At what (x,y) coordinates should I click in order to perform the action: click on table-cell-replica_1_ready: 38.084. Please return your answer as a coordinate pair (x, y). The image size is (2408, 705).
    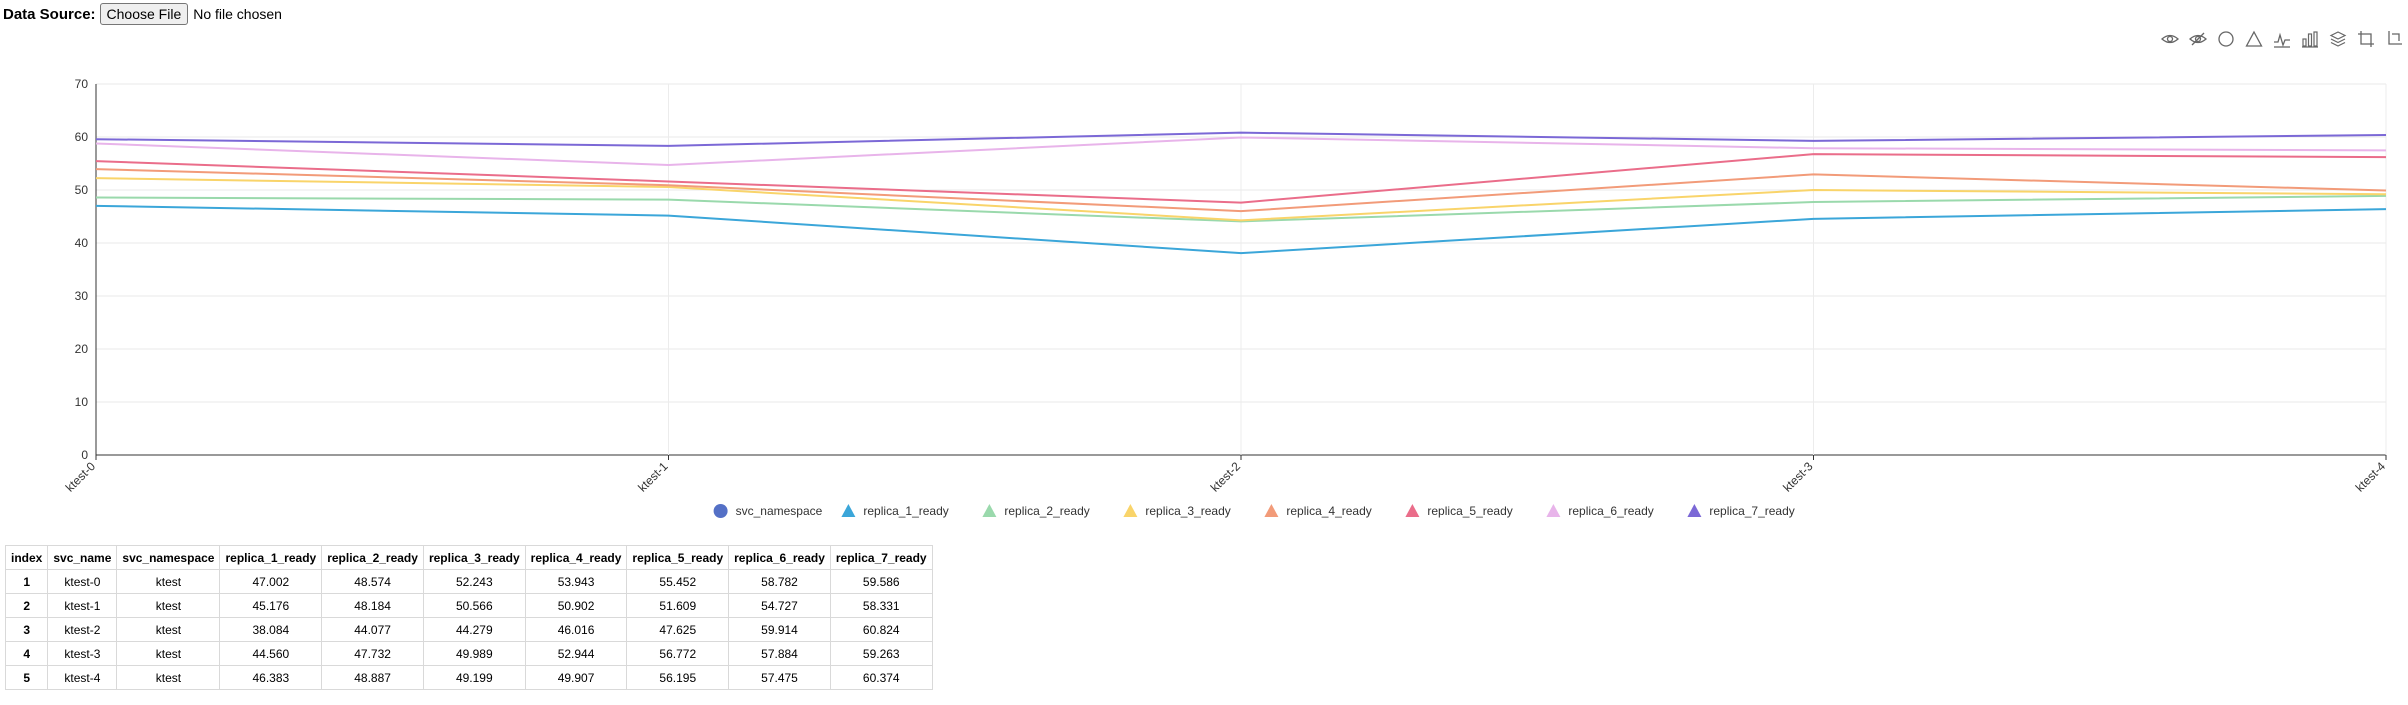
    Looking at the image, I should click on (271, 629).